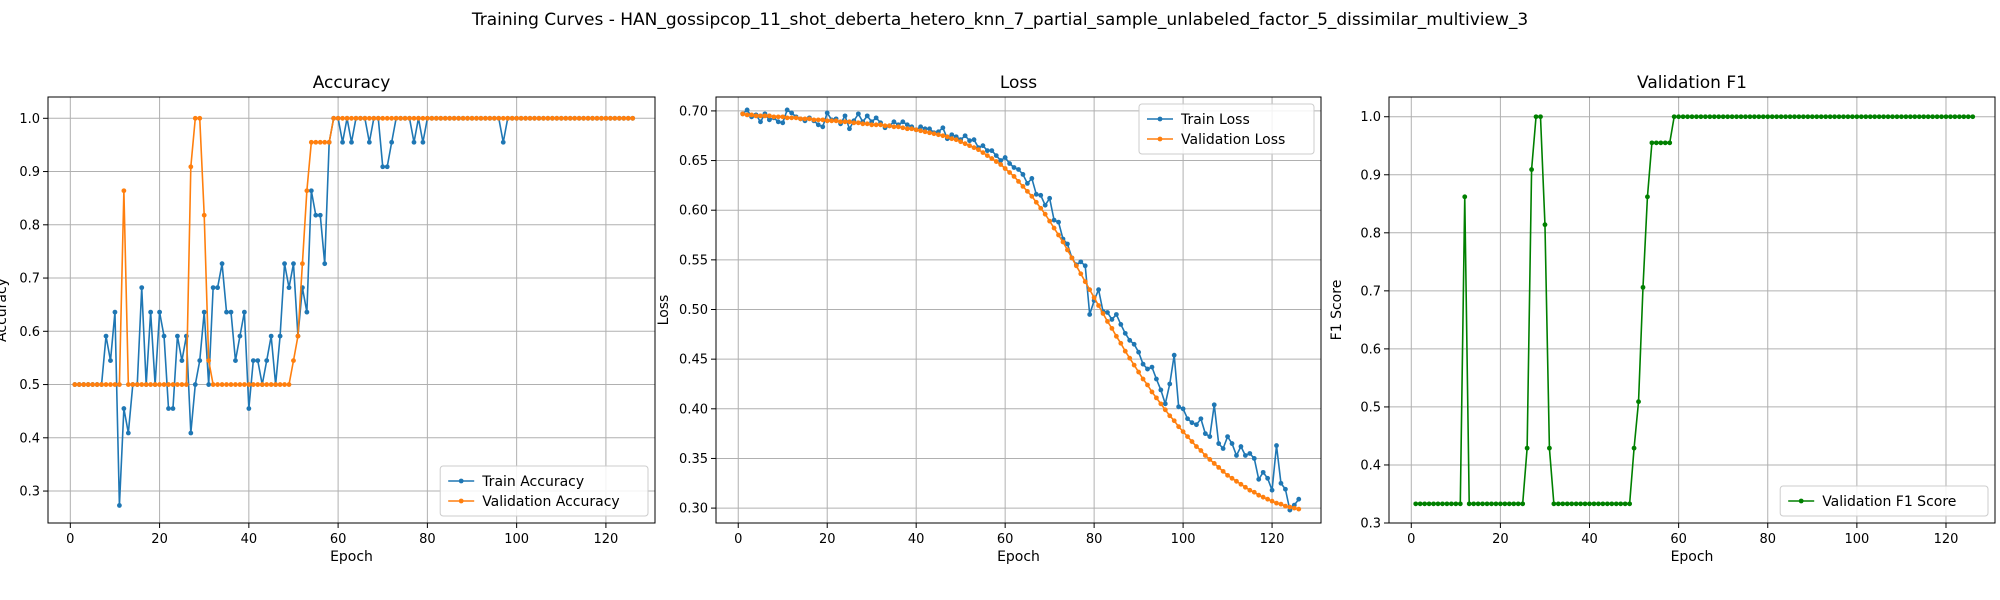 This screenshot has height=600, width=2000. What do you see at coordinates (159, 539) in the screenshot?
I see `accuracy-x-tick-label: 20` at bounding box center [159, 539].